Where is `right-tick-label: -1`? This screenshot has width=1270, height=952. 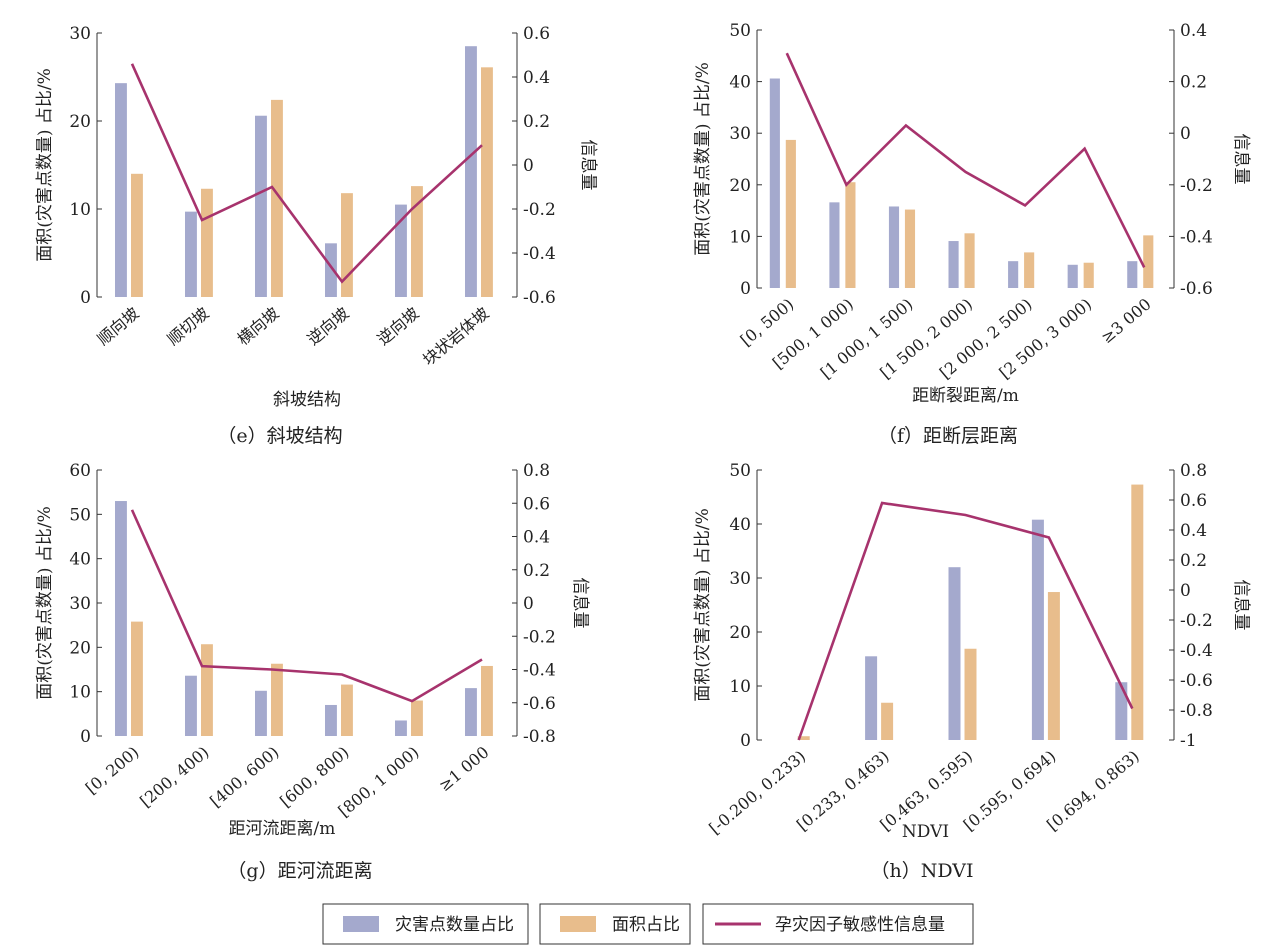 right-tick-label: -1 is located at coordinates (1188, 741).